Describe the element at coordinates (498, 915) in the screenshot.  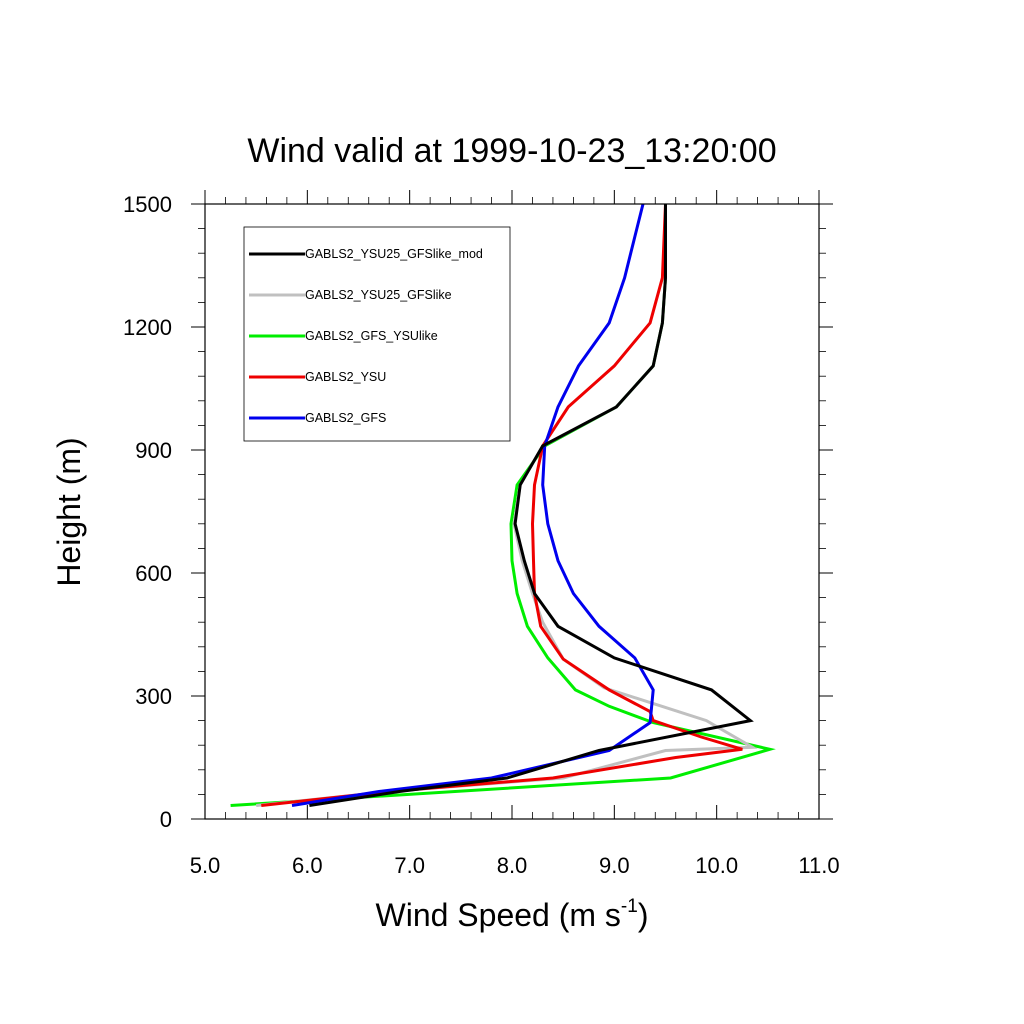
I see `x-axis-label-main: Wind Speed (m s` at that location.